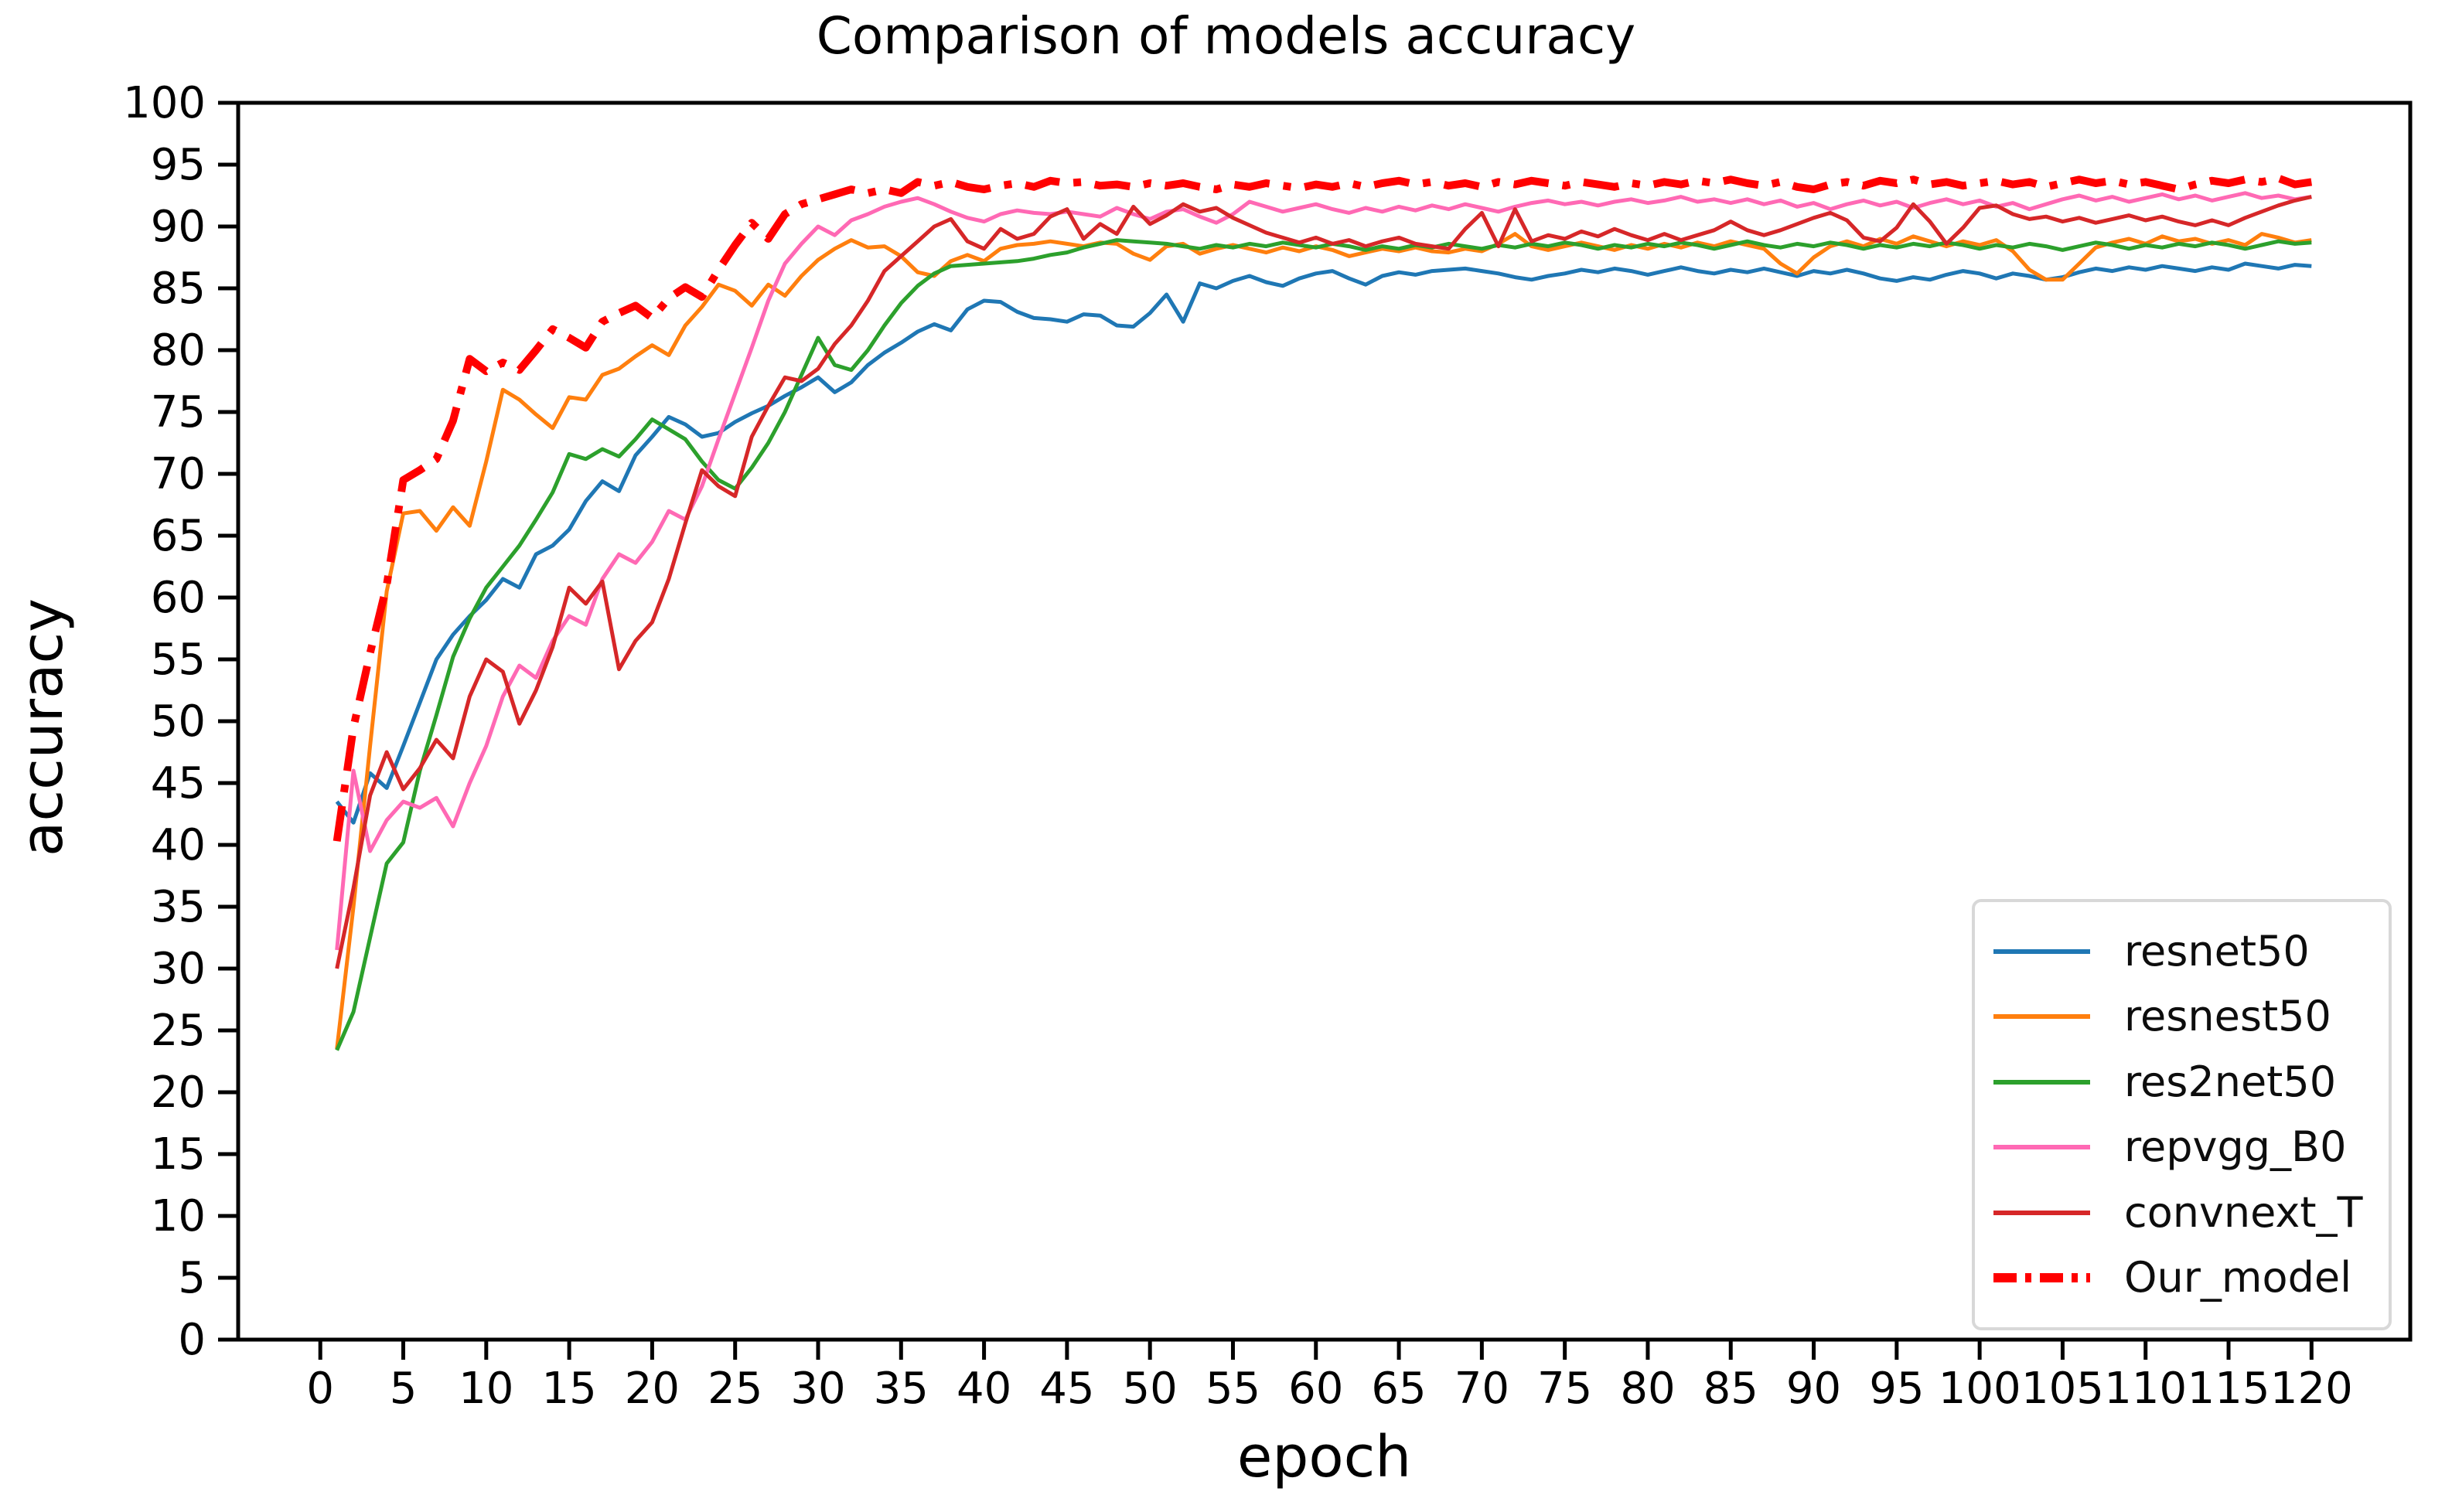 The image size is (2452, 1512). I want to click on y-tick-label: 50, so click(178, 721).